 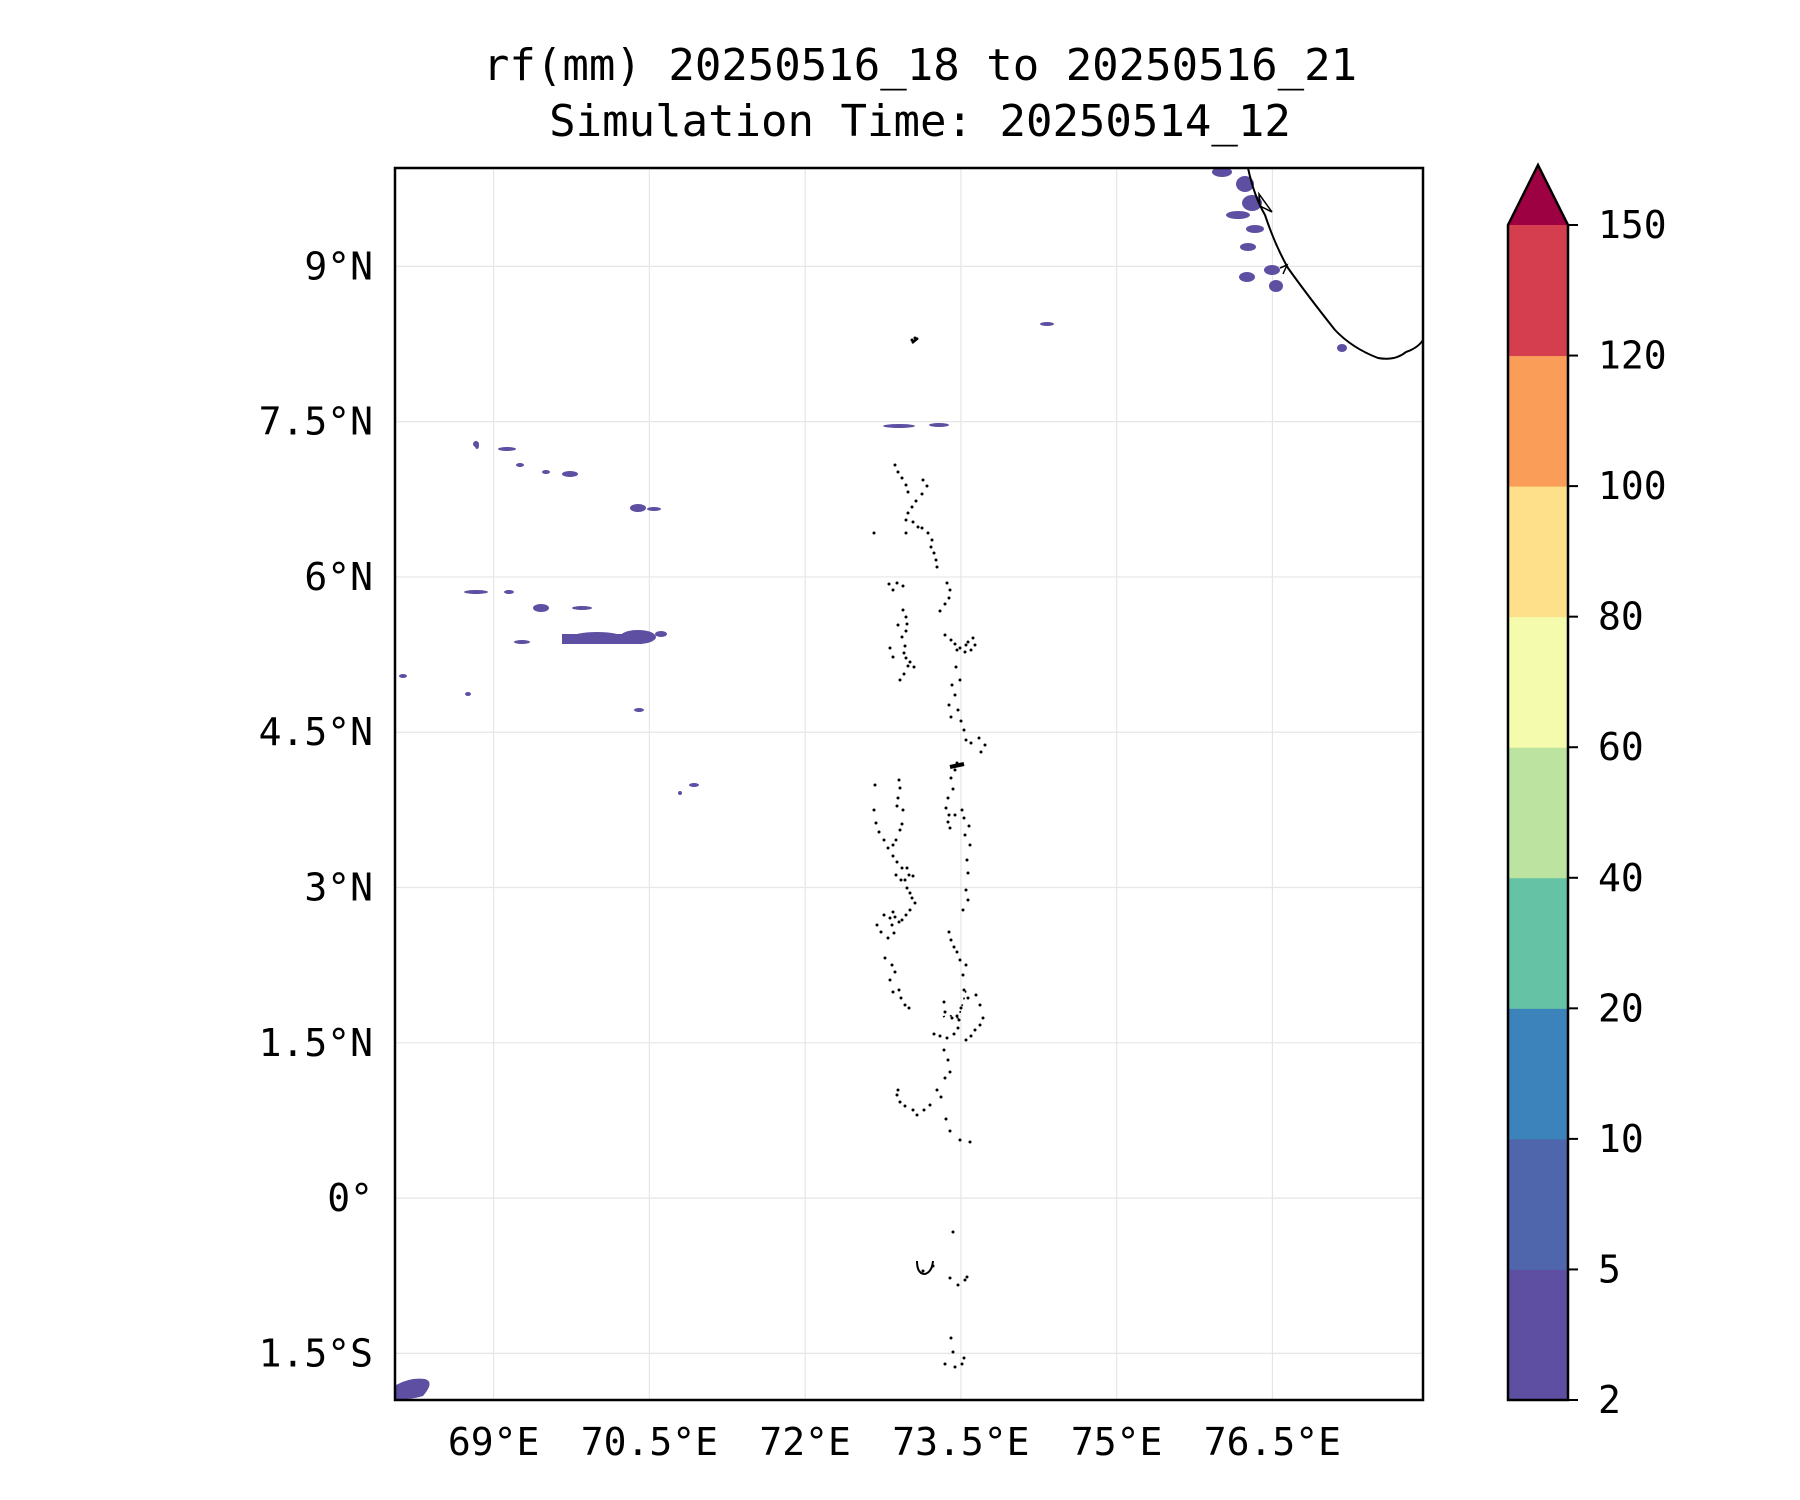 I want to click on colorbar-tick-label: 10, so click(x=1621, y=1139).